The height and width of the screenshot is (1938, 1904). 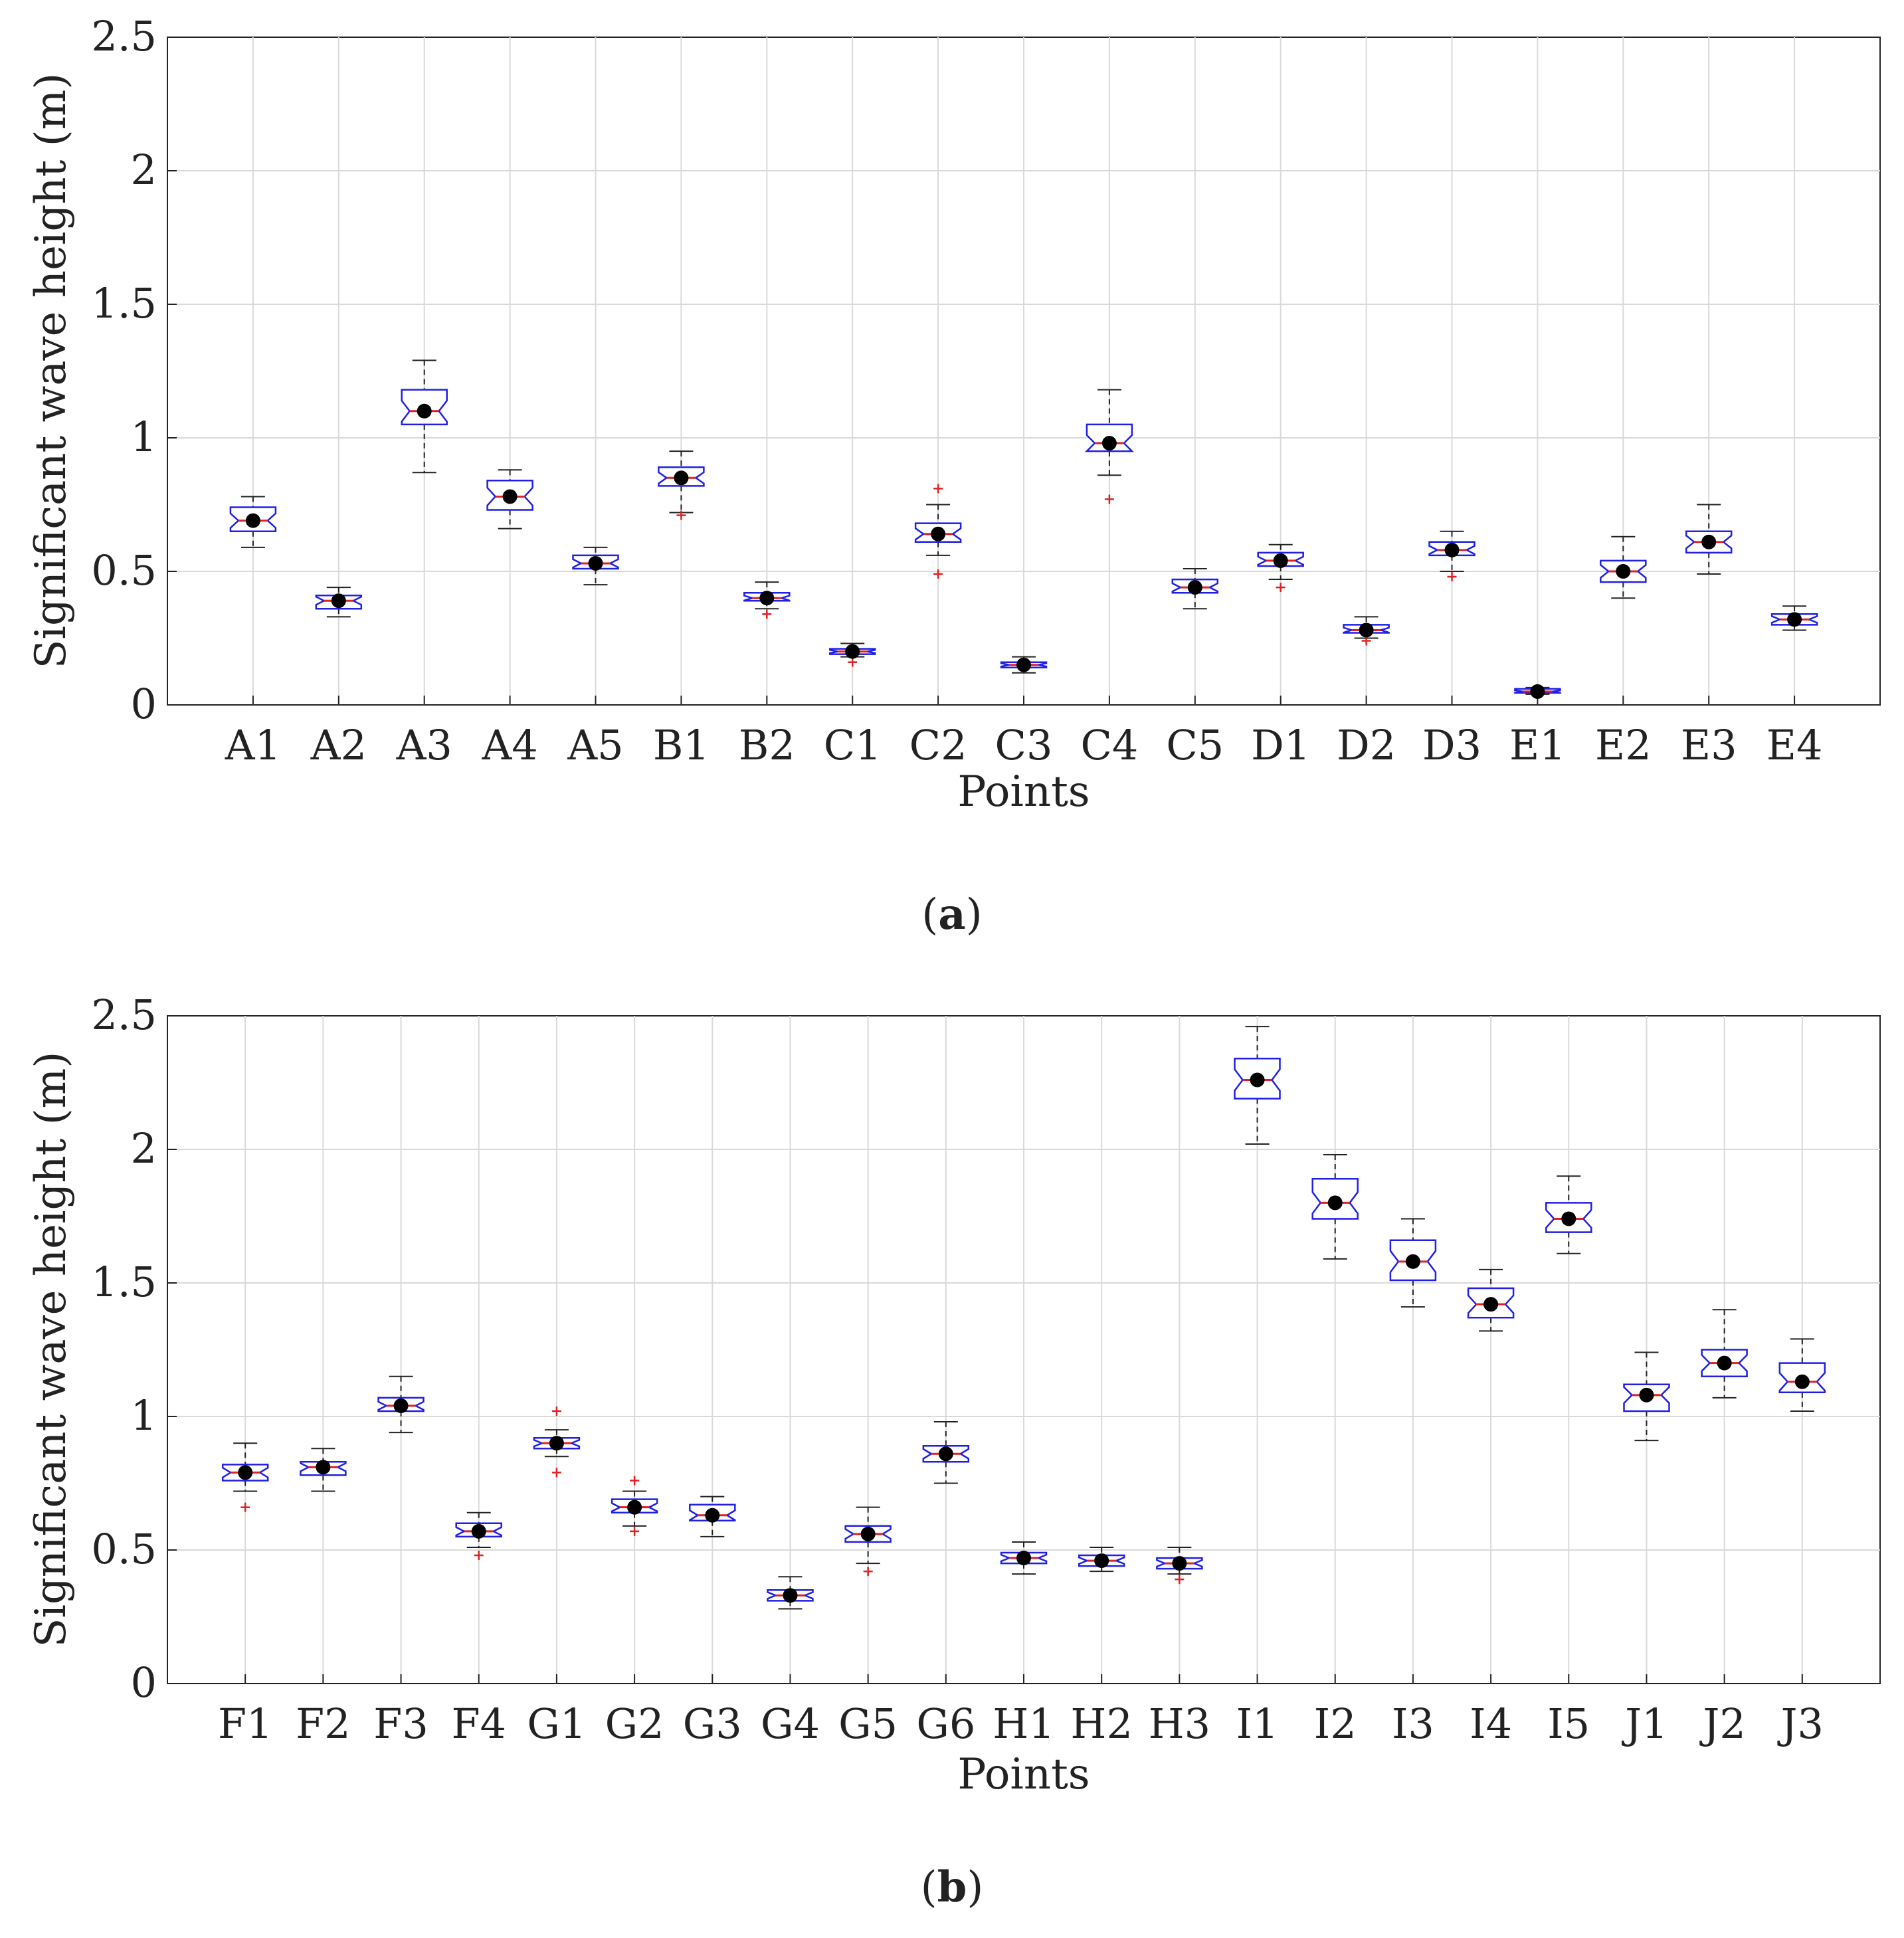 I want to click on boxplot-B1, so click(x=682, y=485).